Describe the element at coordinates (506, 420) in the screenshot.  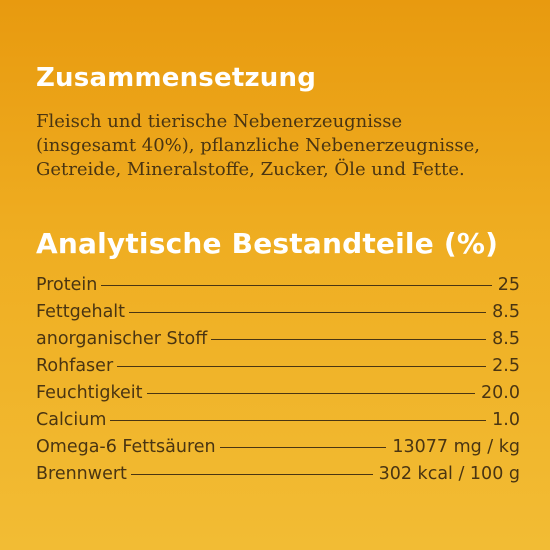
I see `row-value: 1.0` at that location.